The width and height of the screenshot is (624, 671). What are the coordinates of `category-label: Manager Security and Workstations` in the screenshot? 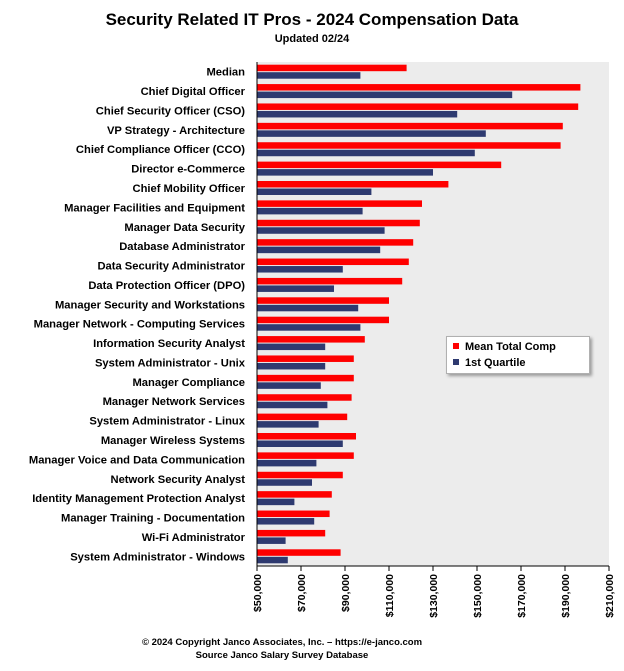 It's located at (150, 305).